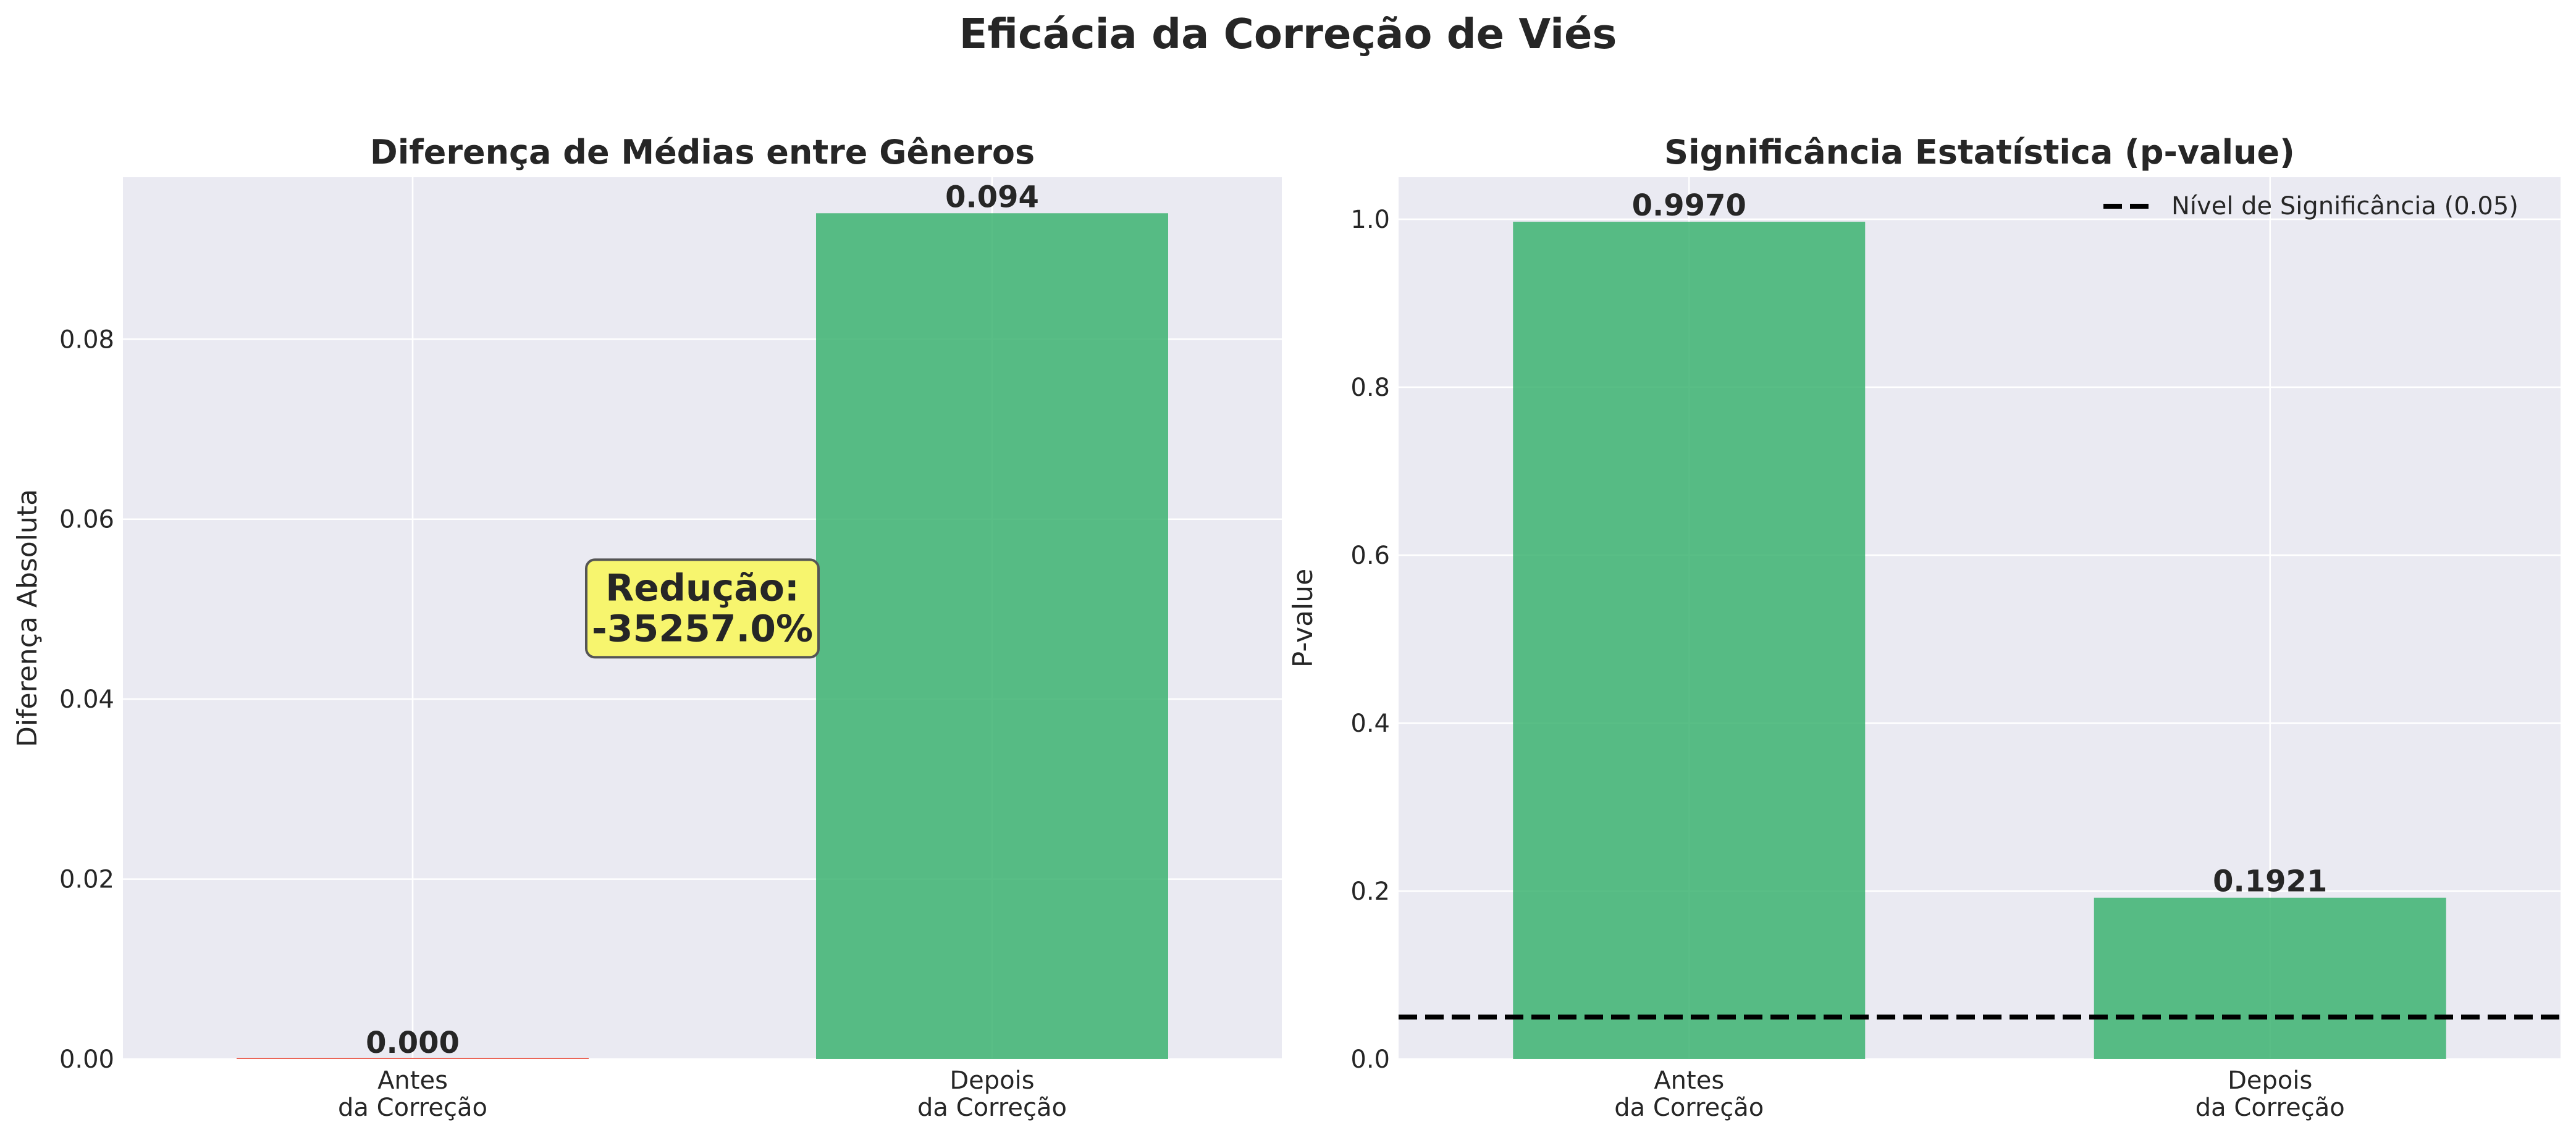 Image resolution: width=2576 pixels, height=1143 pixels. What do you see at coordinates (1979, 152) in the screenshot?
I see `panel-title: Significância Estatística (p-value)` at bounding box center [1979, 152].